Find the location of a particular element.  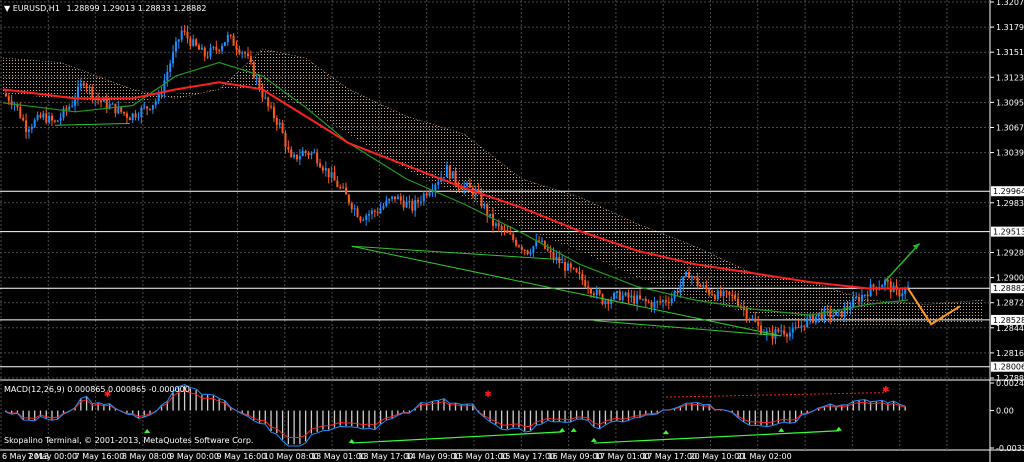

macd-tick-label: 0.002459 is located at coordinates (1010, 383).